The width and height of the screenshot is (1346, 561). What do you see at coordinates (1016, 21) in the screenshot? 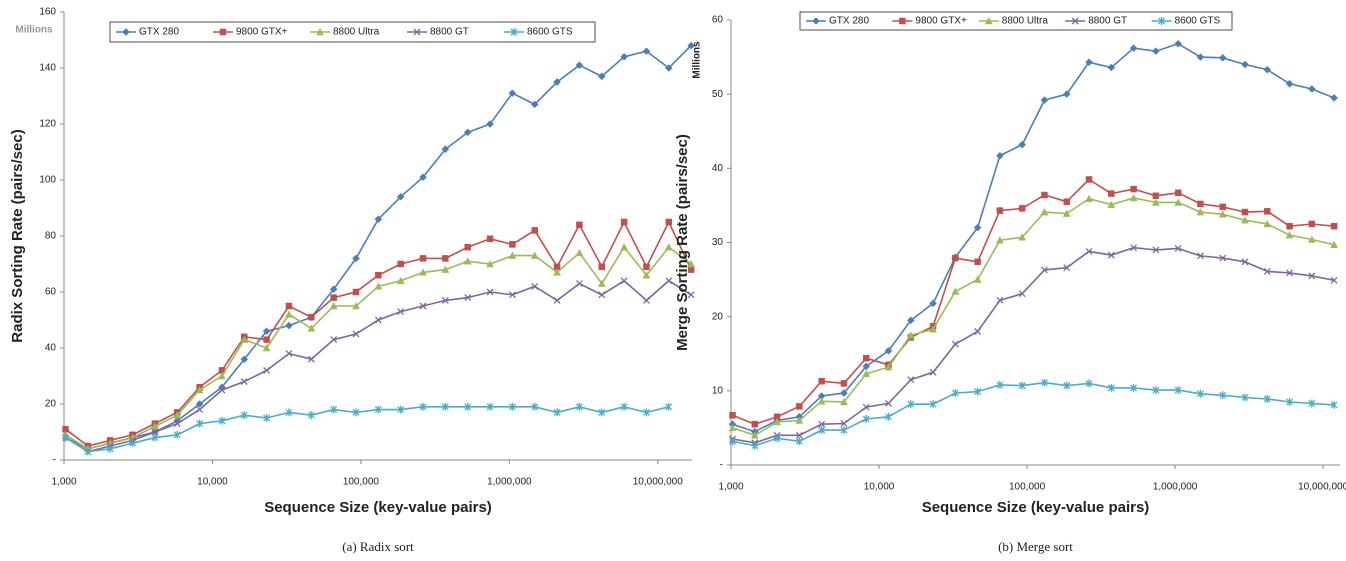
I see `legend-box` at bounding box center [1016, 21].